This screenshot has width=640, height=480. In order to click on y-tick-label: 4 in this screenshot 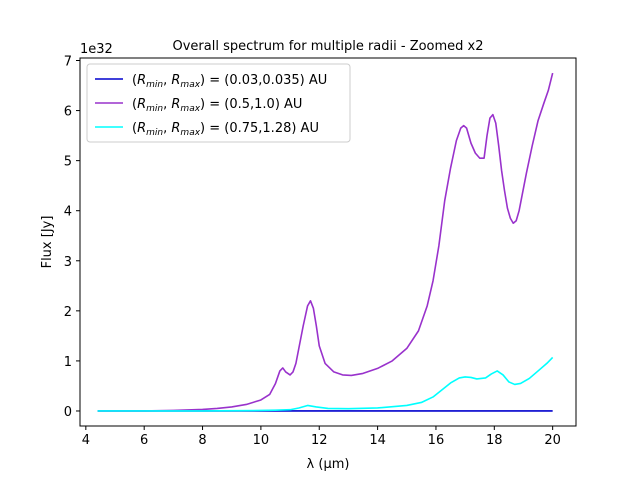, I will do `click(68, 212)`.